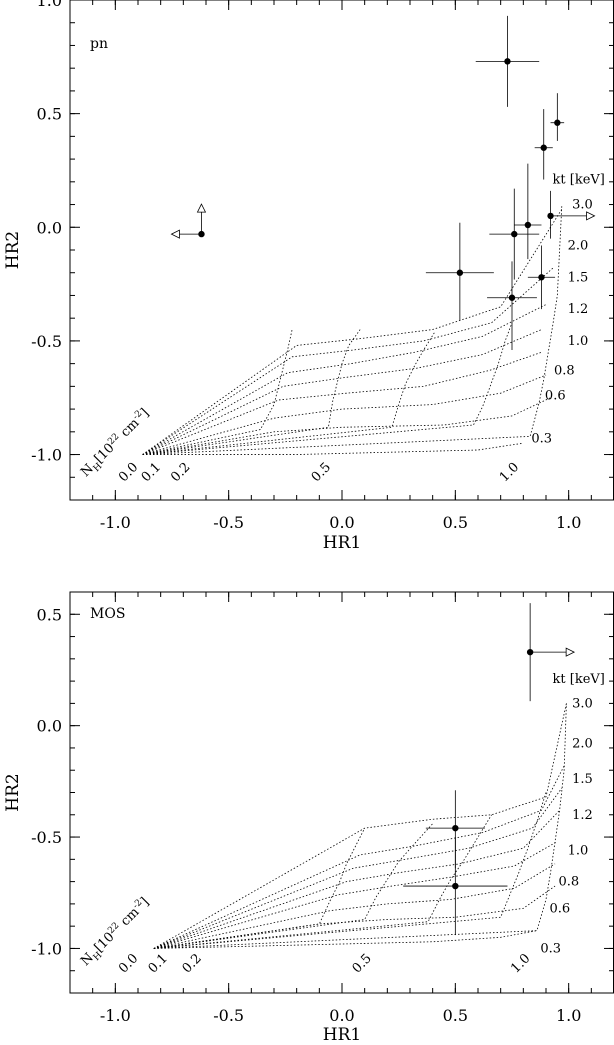 The image size is (614, 1045). I want to click on panel-tag: MOS, so click(107, 614).